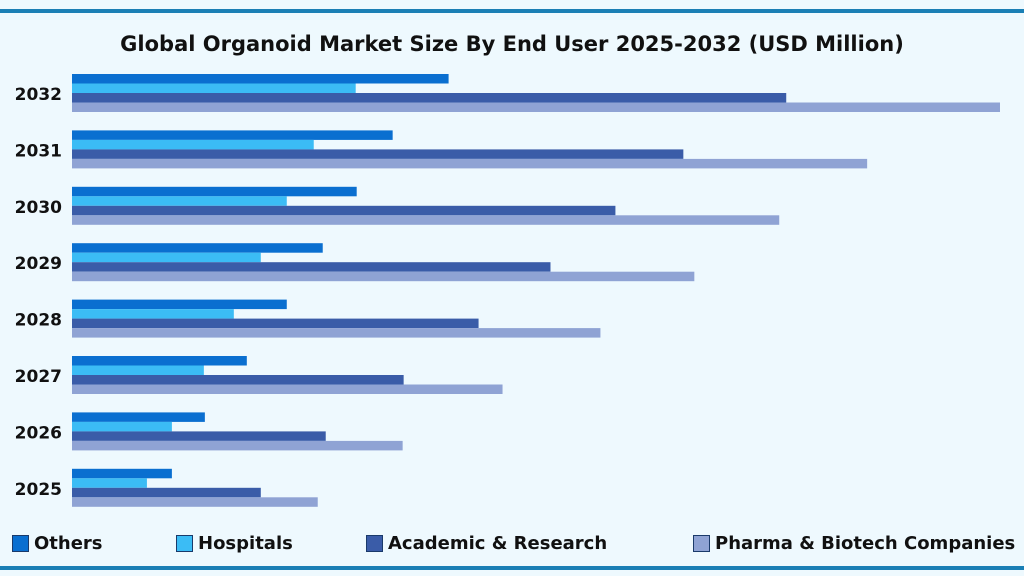  Describe the element at coordinates (336, 333) in the screenshot. I see `bar-2028-pharma-biotech-companies` at that location.